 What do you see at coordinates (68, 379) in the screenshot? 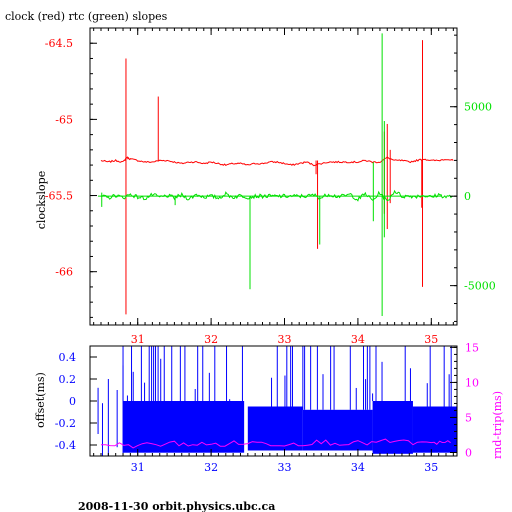
I see `bottom-y-tick-label: 0.2` at bounding box center [68, 379].